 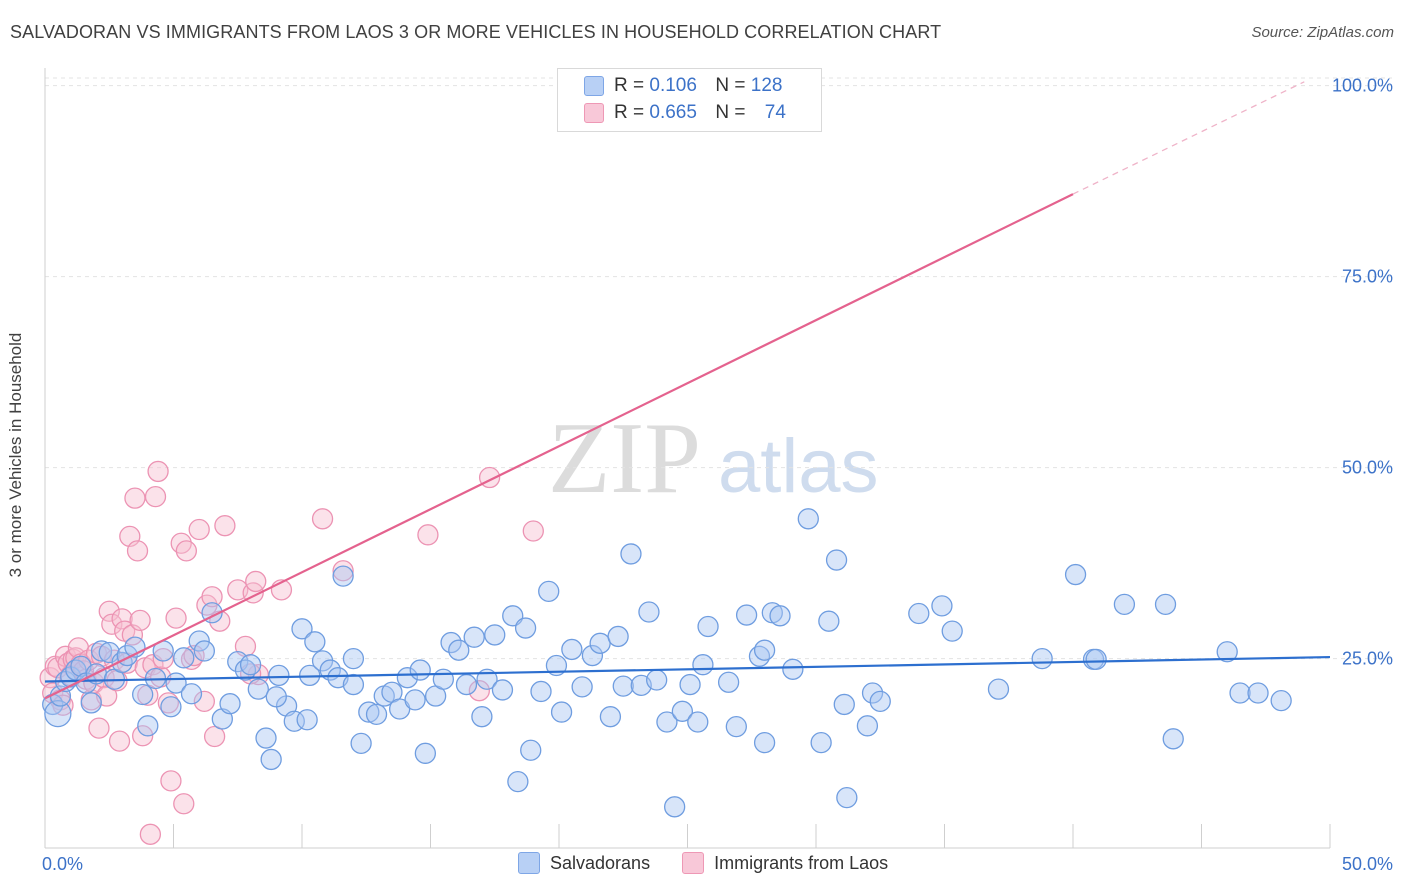 What do you see at coordinates (62, 864) in the screenshot?
I see `x-tick-label: 0.0%` at bounding box center [62, 864].